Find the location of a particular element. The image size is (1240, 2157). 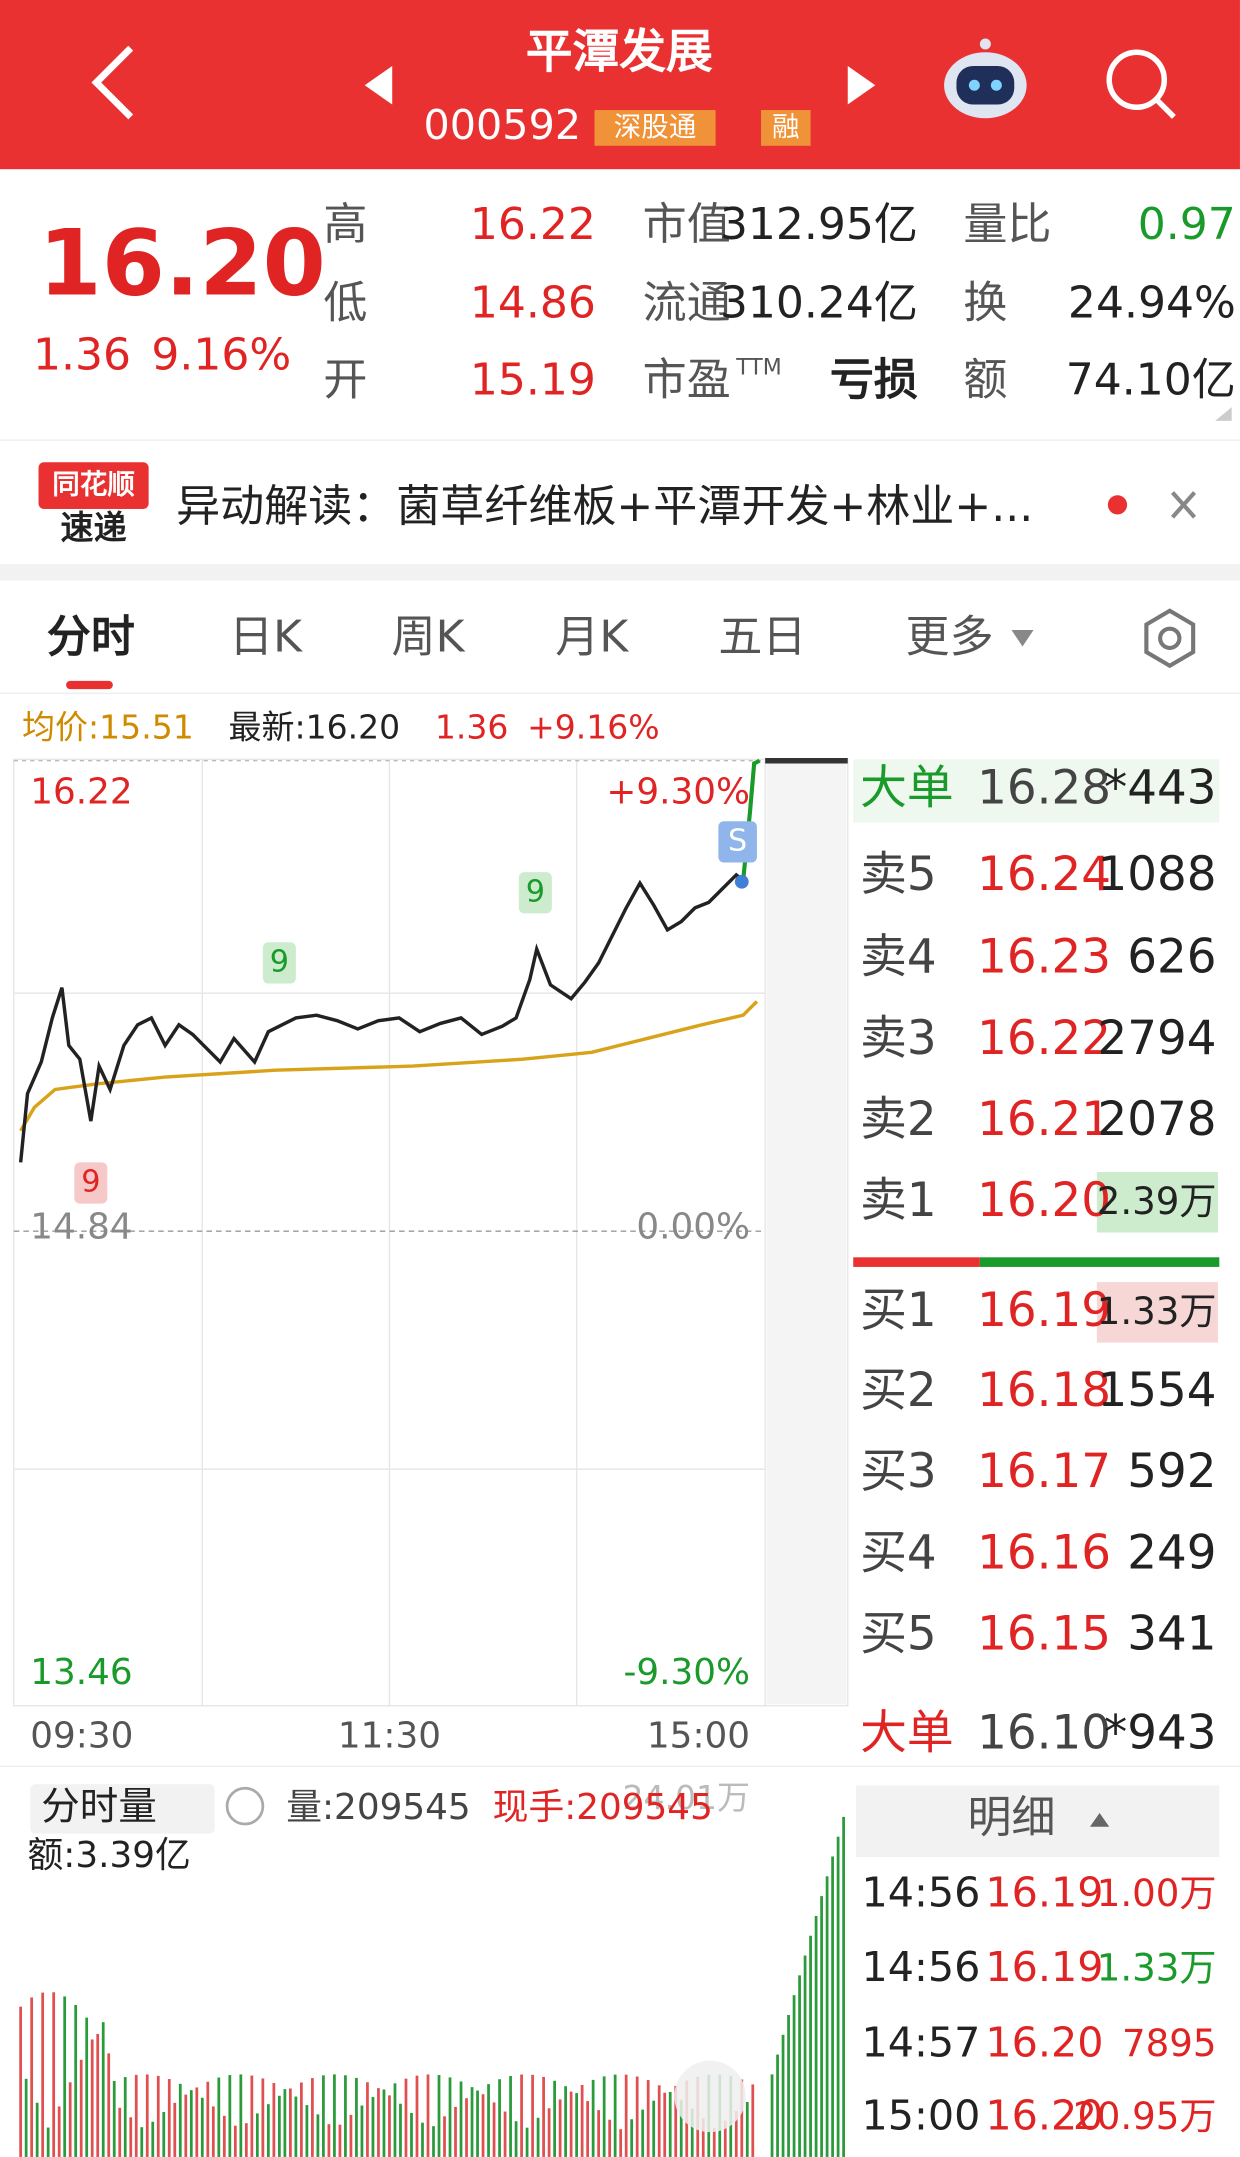

avg-price-line is located at coordinates (389, 1066).